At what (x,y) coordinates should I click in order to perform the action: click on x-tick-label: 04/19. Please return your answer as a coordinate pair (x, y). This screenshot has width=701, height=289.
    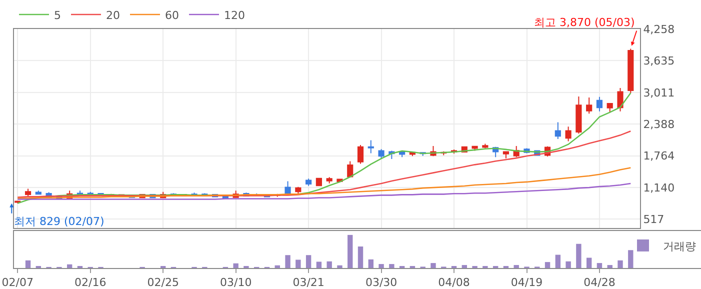
    Looking at the image, I should click on (526, 282).